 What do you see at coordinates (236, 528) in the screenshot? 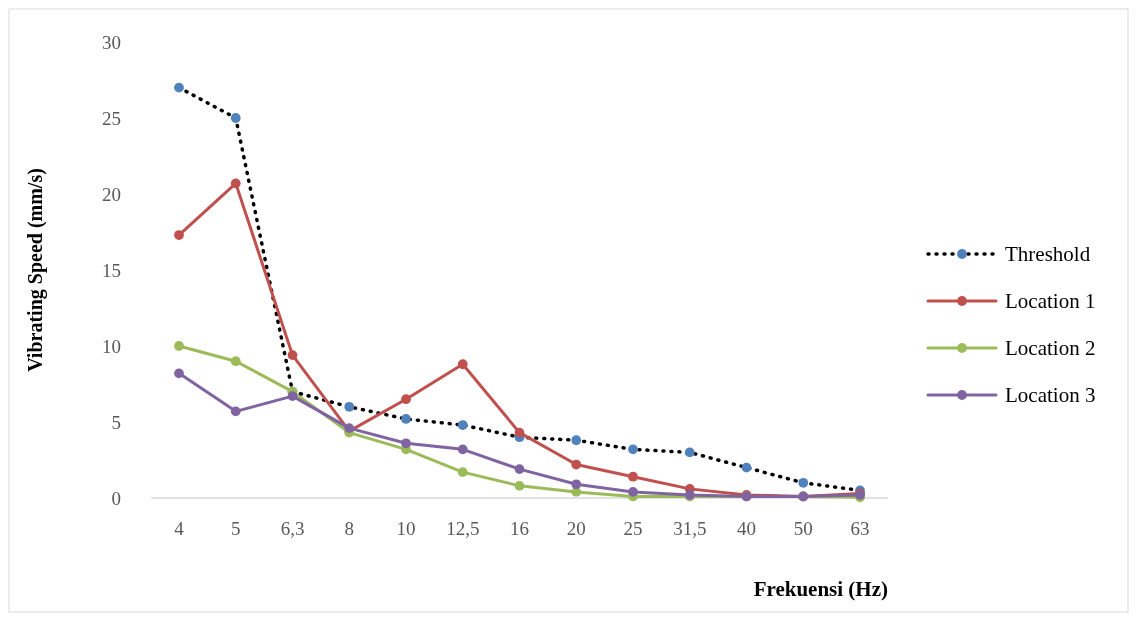
I see `x-tick-label: 5` at bounding box center [236, 528].